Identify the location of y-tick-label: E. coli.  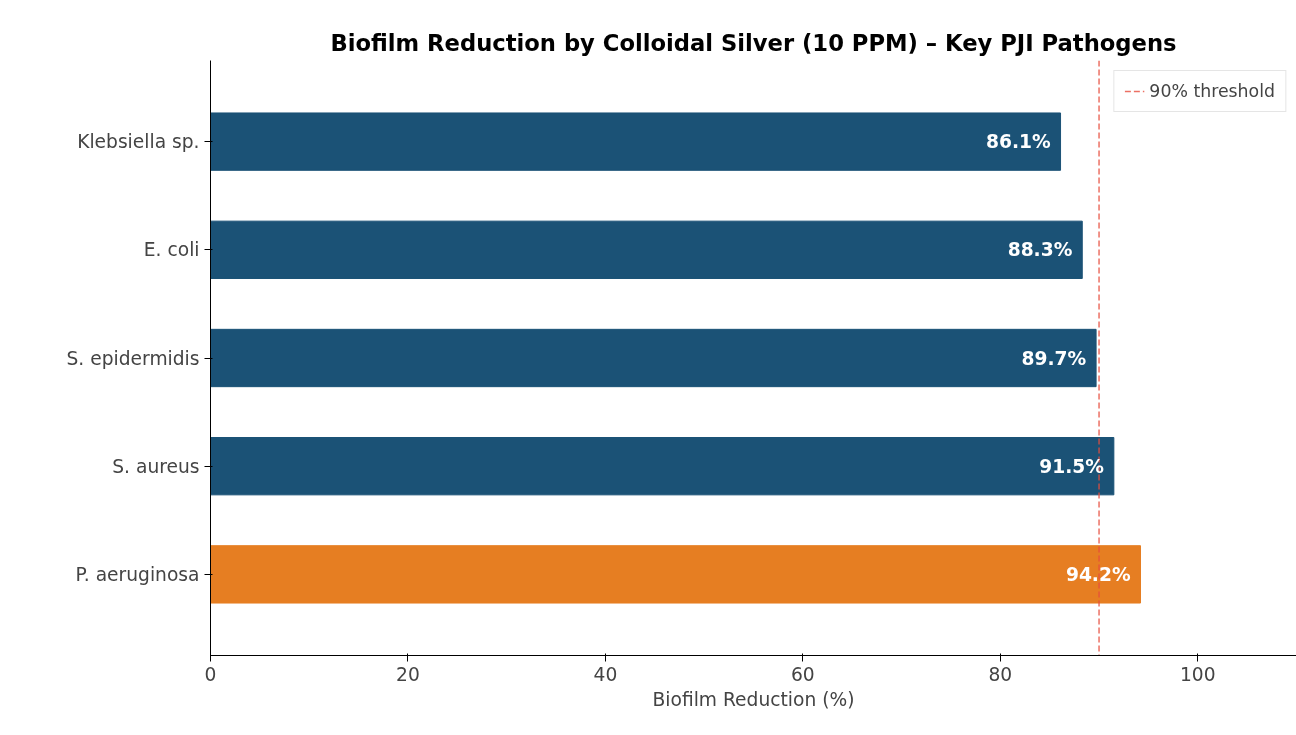
(171, 250).